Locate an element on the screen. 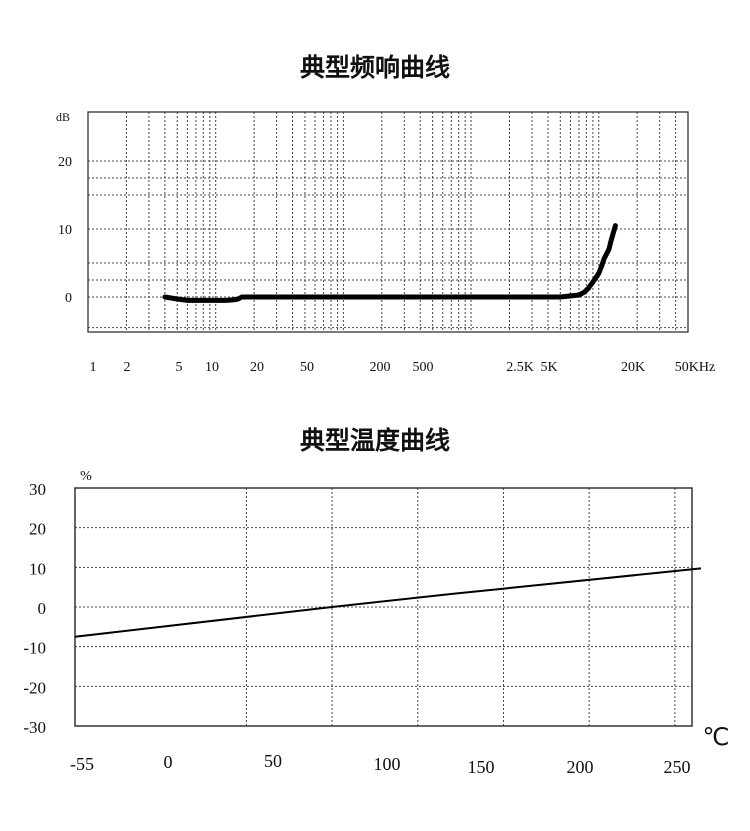 The height and width of the screenshot is (831, 750). temp-x-tick-label: 0 is located at coordinates (168, 762).